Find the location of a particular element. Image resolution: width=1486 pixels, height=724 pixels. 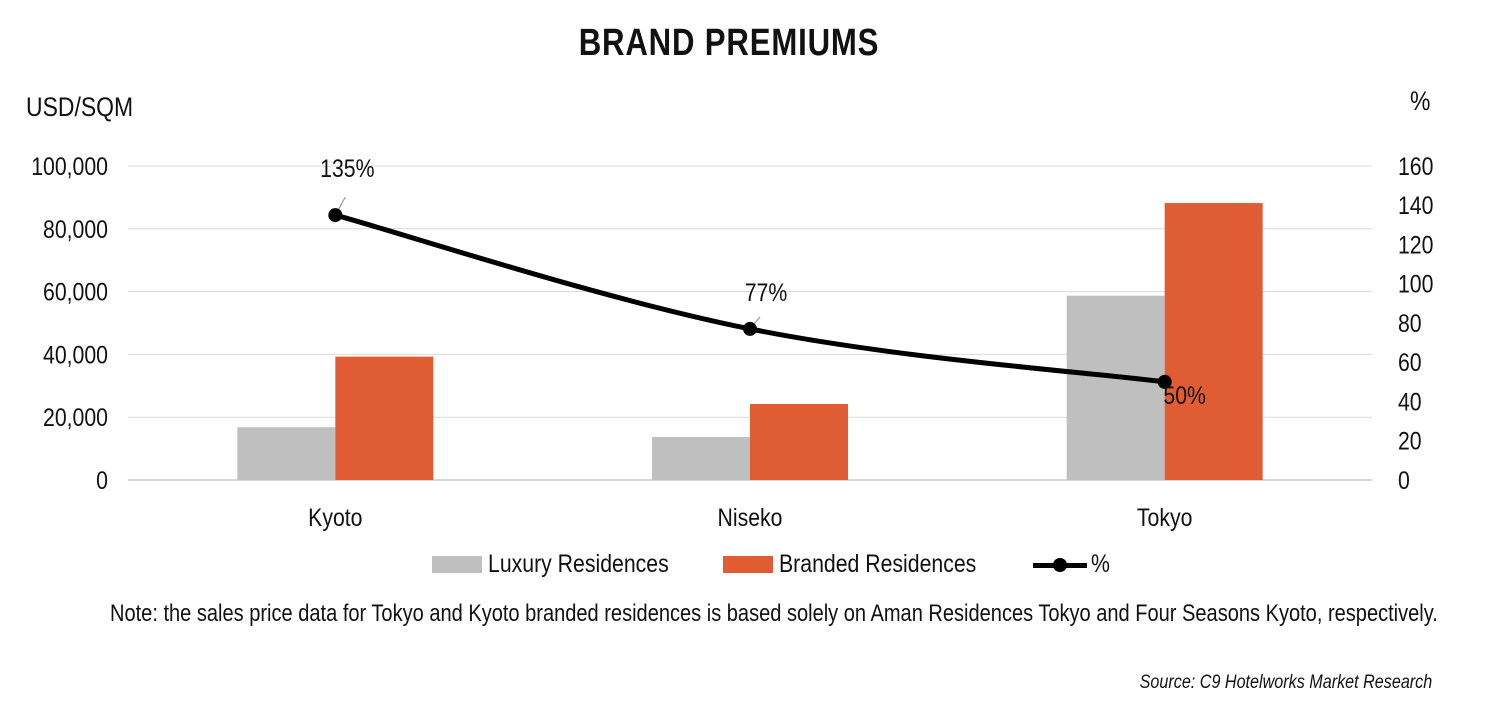

legend-item-branded: Branded Residences is located at coordinates (866, 564).